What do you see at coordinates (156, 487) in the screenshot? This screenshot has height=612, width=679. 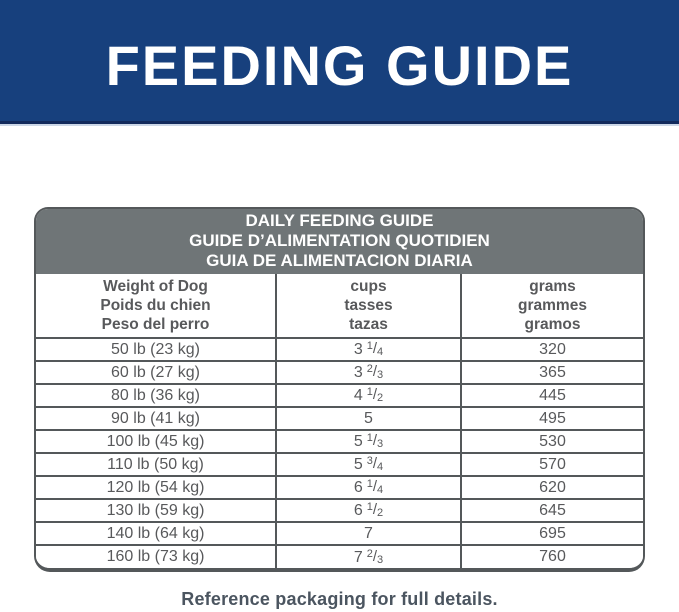 I see `weight-cell: 120 lb (54 kg)` at bounding box center [156, 487].